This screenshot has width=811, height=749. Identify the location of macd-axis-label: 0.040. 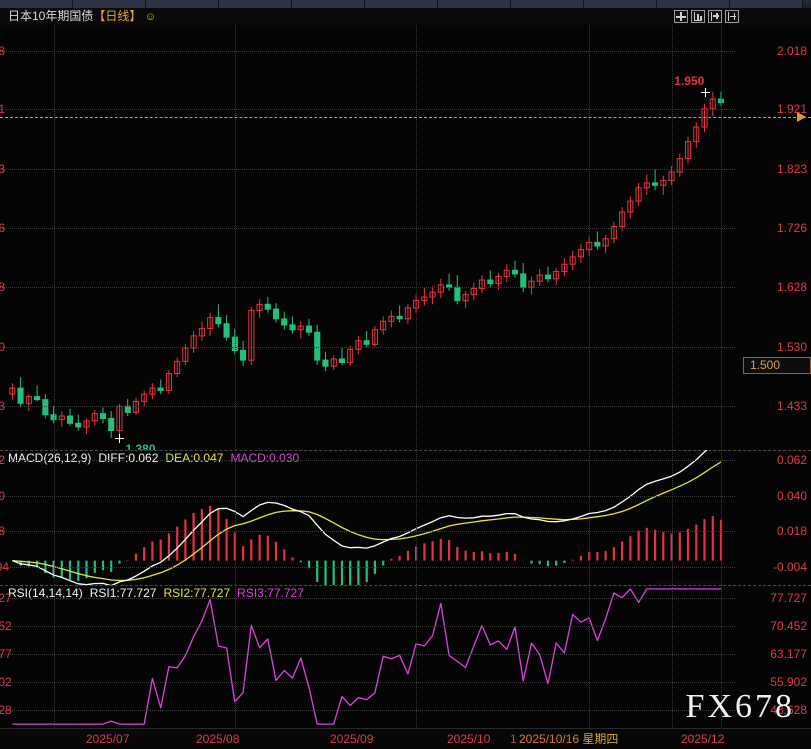
(791, 495).